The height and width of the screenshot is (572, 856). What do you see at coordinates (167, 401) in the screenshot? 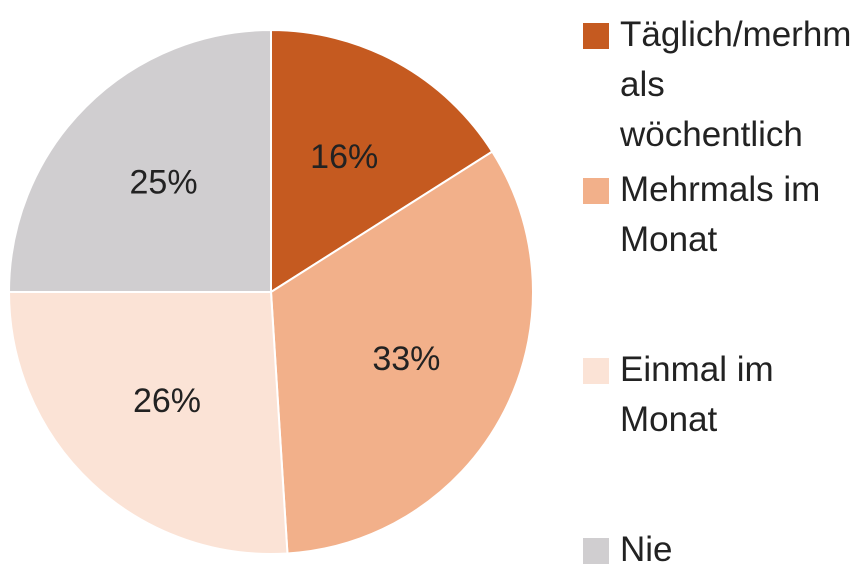
I see `data-label: 26%` at bounding box center [167, 401].